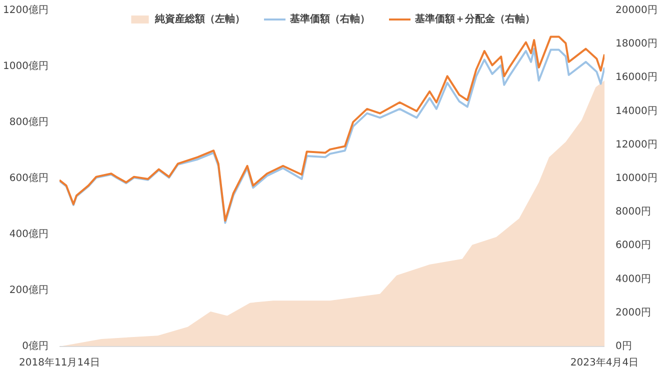 The height and width of the screenshot is (371, 660). I want to click on y-tick-label: 600億円, so click(29, 178).